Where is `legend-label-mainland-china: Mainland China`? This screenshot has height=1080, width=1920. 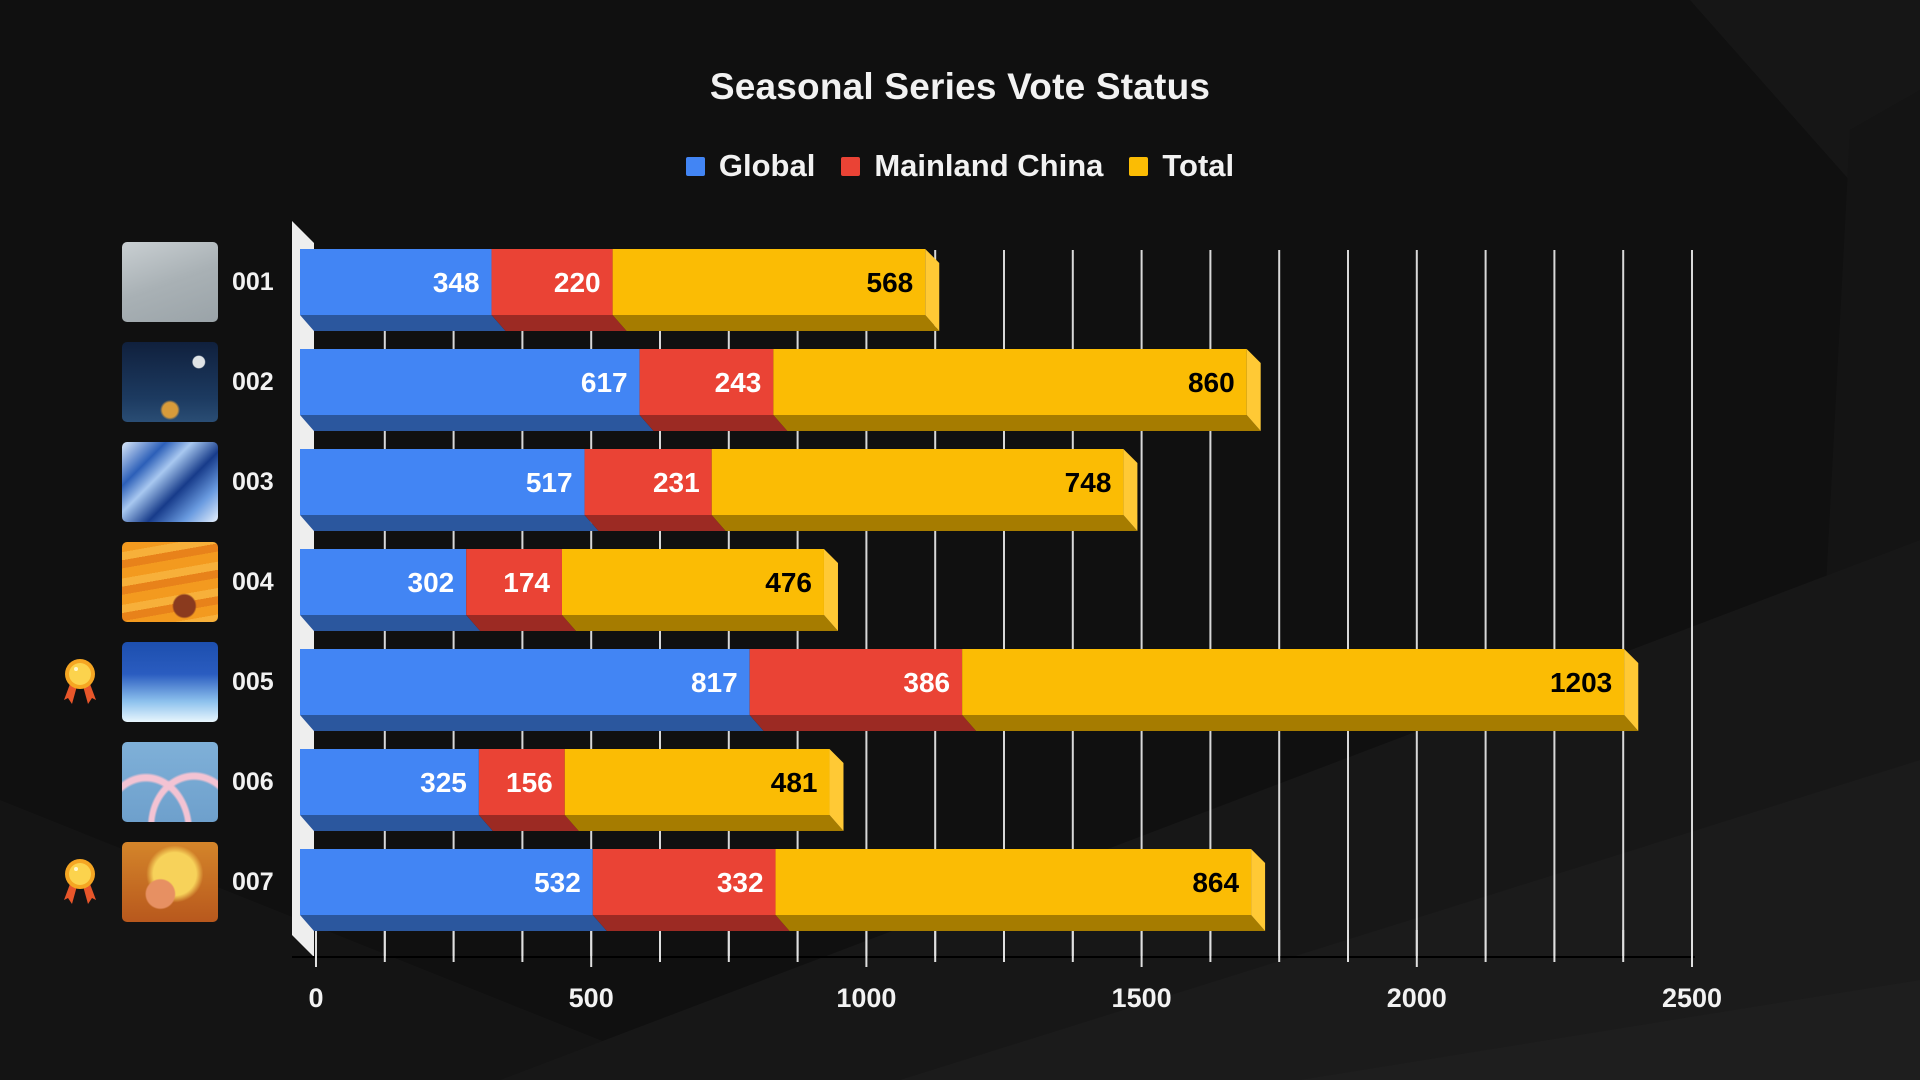 legend-label-mainland-china: Mainland China is located at coordinates (989, 165).